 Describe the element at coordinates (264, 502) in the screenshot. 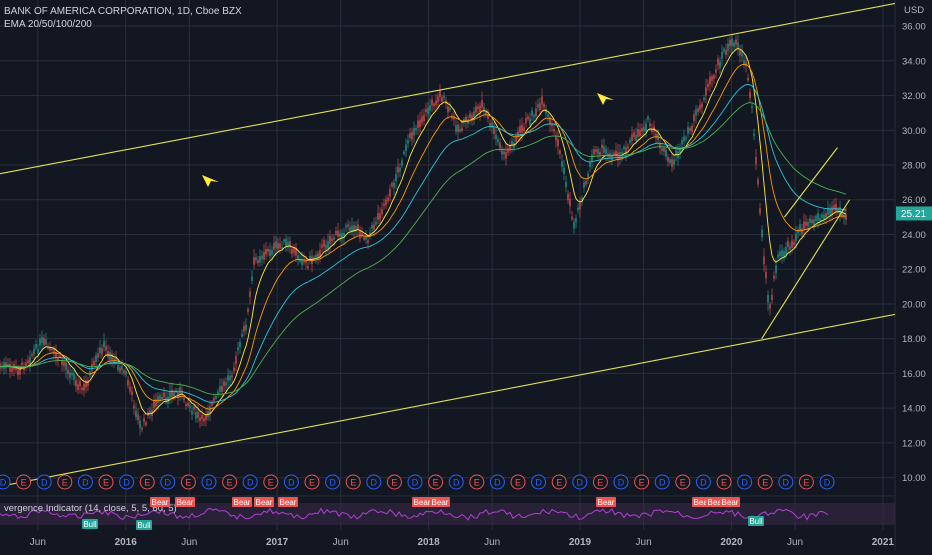

I see `bear-tag-label: Bear` at that location.